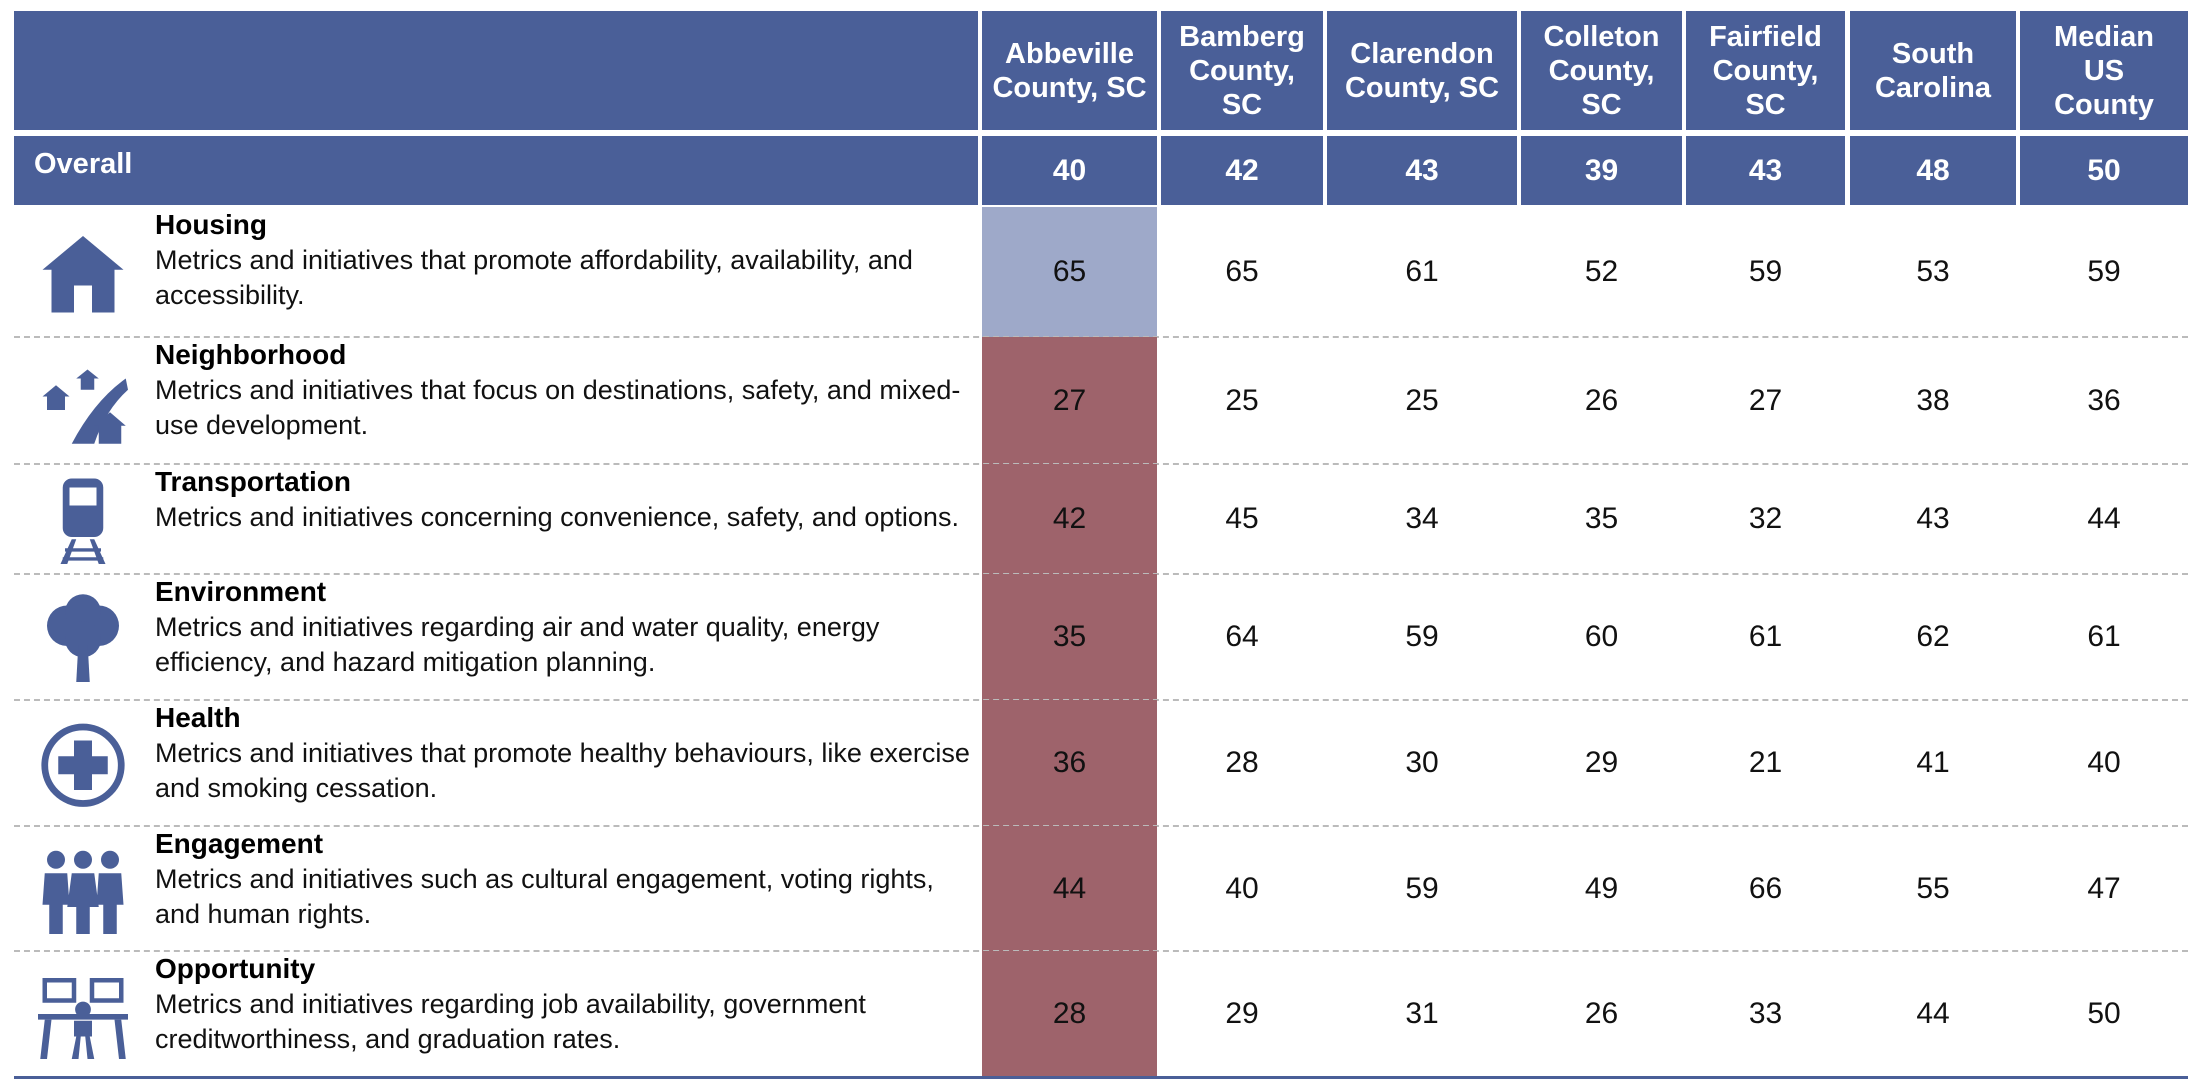 The image size is (2190, 1081). Describe the element at coordinates (235, 968) in the screenshot. I see `row-title: Opportunity` at that location.